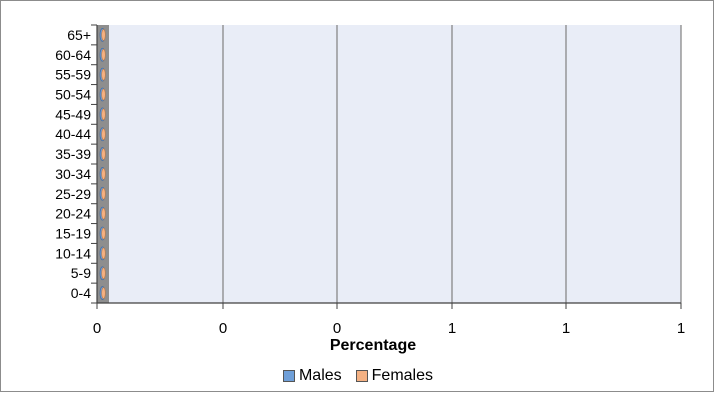 Image resolution: width=716 pixels, height=398 pixels. I want to click on legend-label: Females, so click(402, 375).